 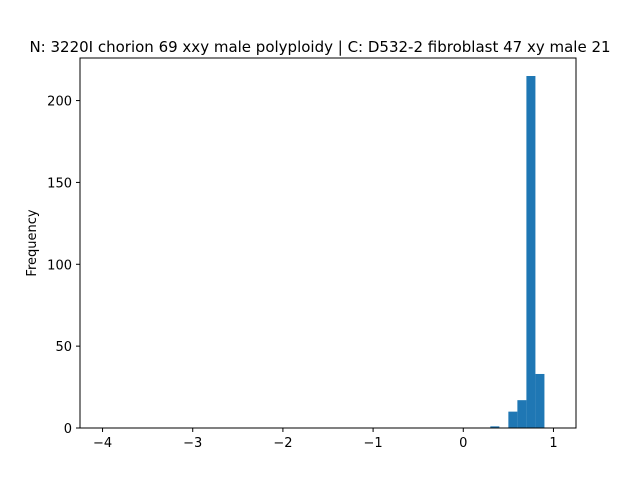 I want to click on x-tick-label: −4, so click(x=102, y=443).